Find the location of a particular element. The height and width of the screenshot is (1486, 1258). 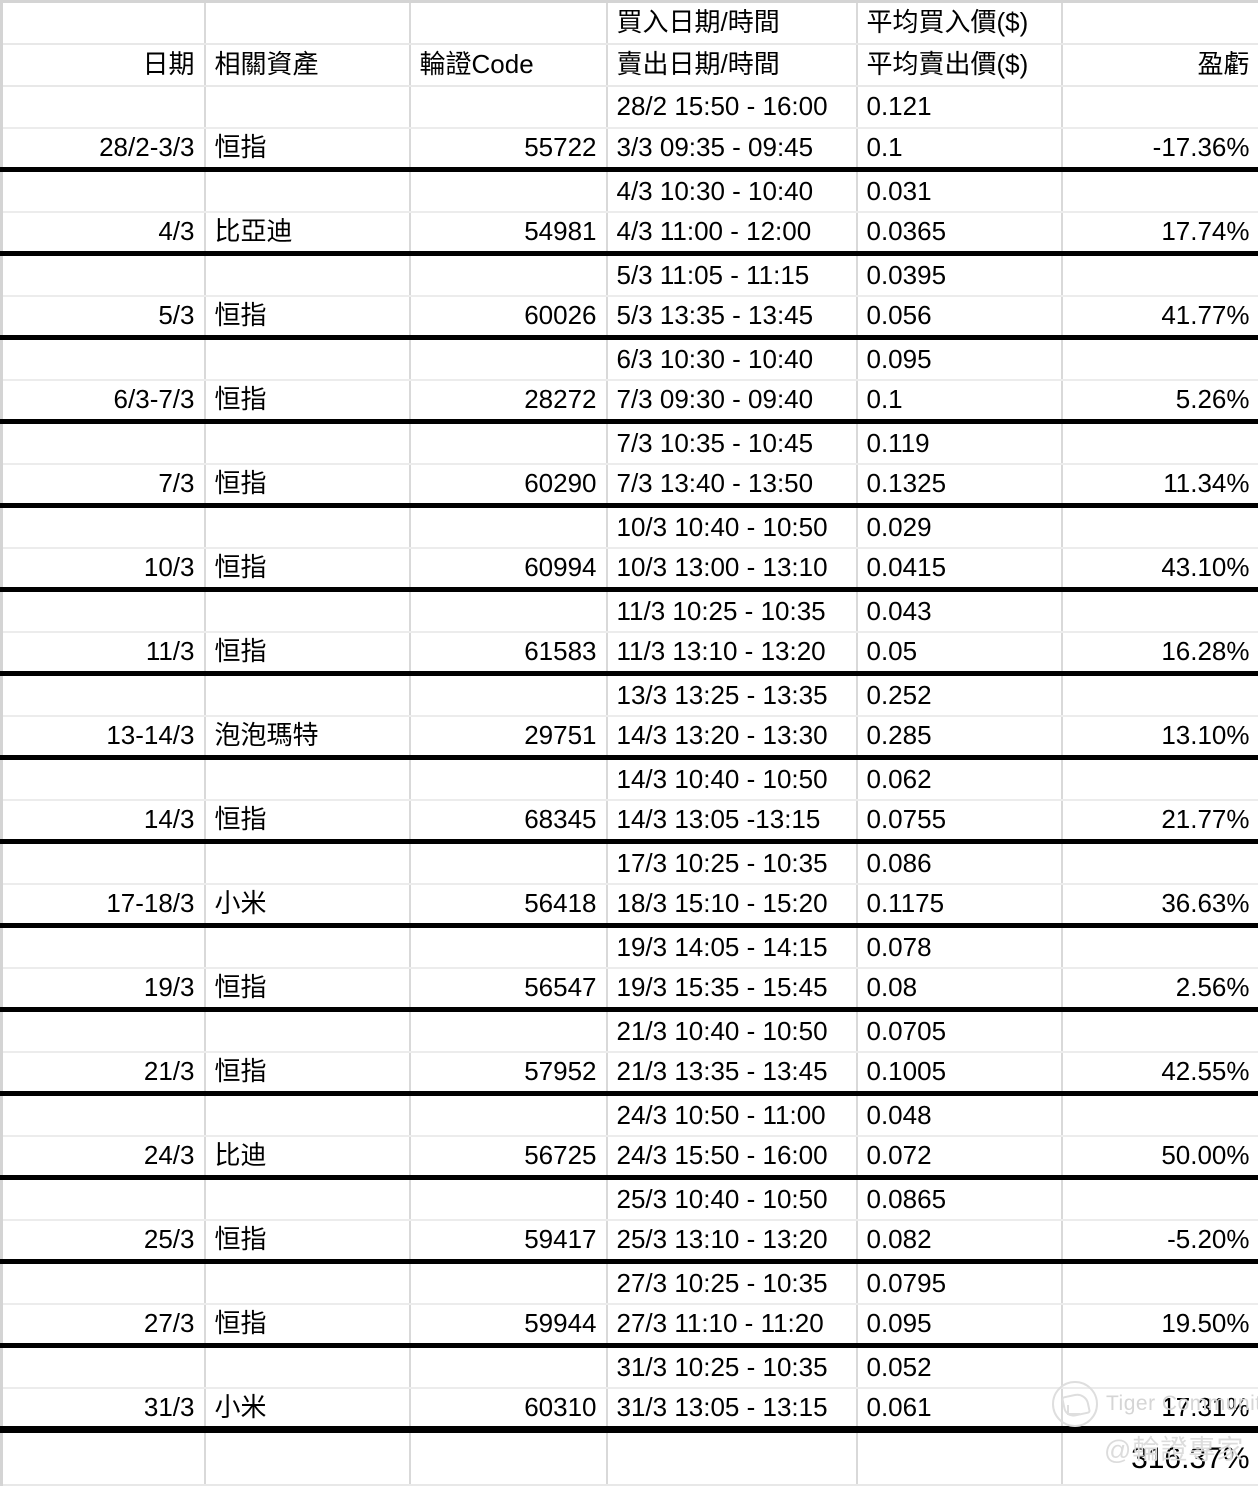

cell-buy-datetime: 28/2 15:50 - 16:00 is located at coordinates (732, 107).